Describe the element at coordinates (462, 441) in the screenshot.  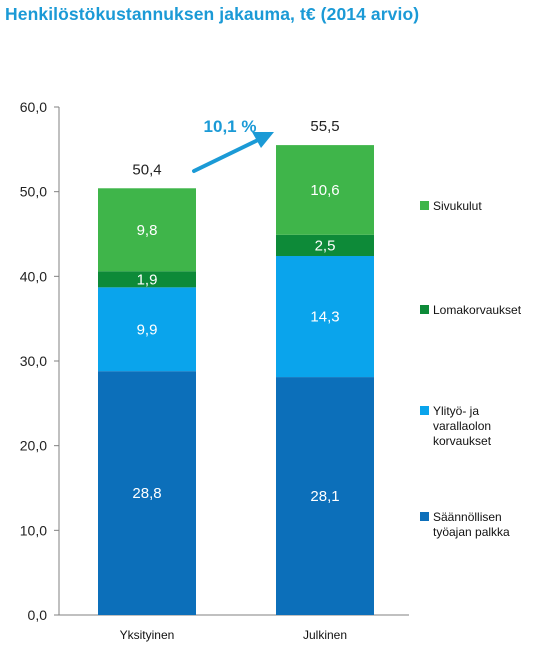
I see `legend-label: korvaukset` at that location.